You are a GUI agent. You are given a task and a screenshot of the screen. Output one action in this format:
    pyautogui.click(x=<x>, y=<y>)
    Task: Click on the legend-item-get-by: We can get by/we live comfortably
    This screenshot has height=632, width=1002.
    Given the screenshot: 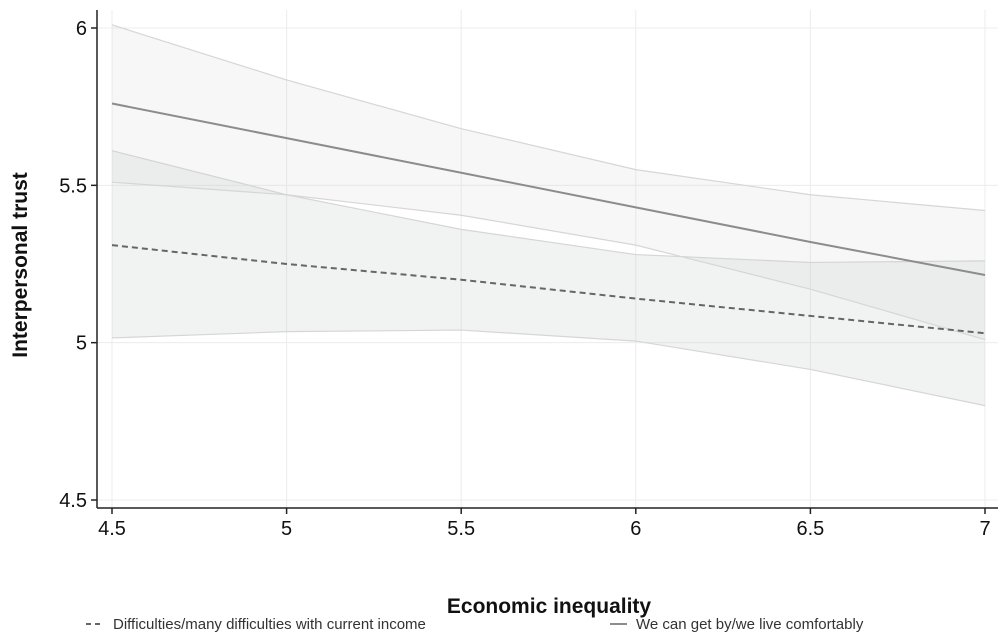 What is the action you would take?
    pyautogui.click(x=737, y=624)
    